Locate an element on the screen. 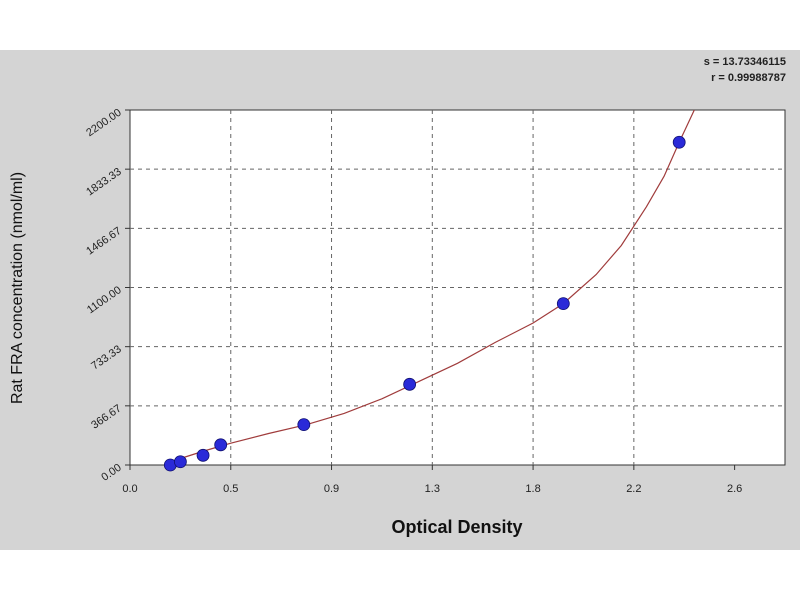 This screenshot has width=800, height=600. y-tick-label: 1466.67 is located at coordinates (103, 241).